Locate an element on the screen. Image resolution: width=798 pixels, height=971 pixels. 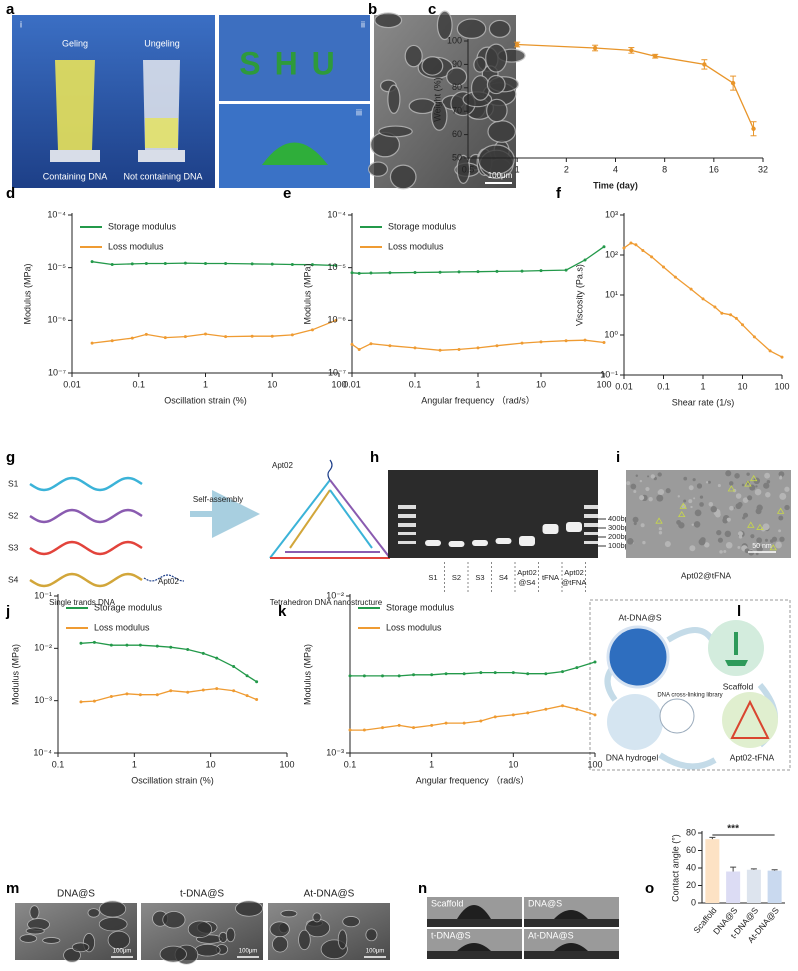
y-tick-label: 10³ is located at coordinates (611, 214).